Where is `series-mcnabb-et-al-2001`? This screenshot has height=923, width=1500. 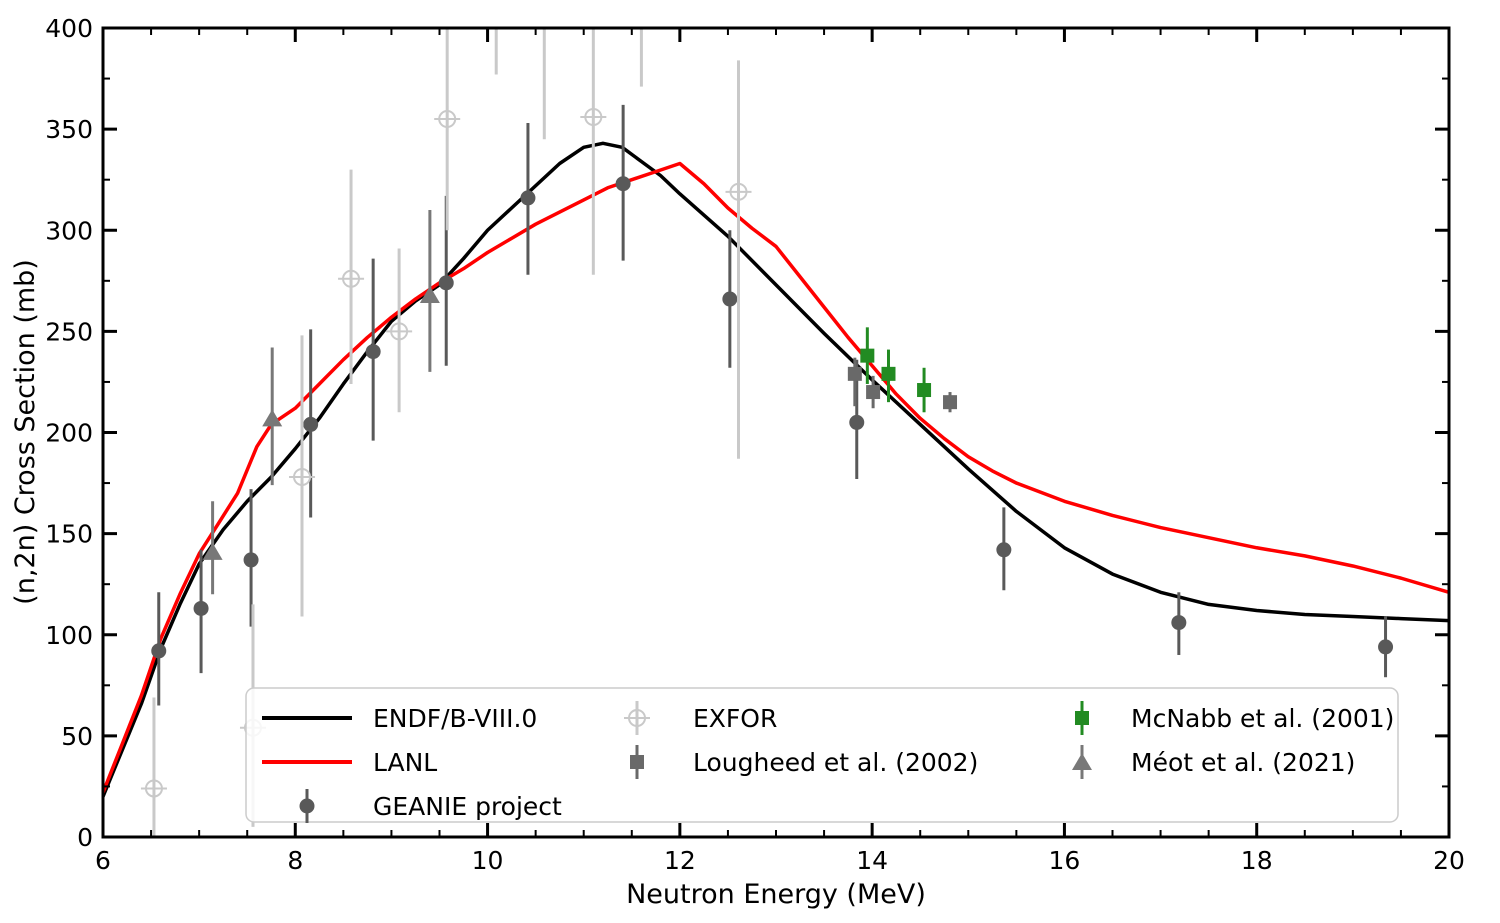
series-mcnabb-et-al-2001 is located at coordinates (896, 370).